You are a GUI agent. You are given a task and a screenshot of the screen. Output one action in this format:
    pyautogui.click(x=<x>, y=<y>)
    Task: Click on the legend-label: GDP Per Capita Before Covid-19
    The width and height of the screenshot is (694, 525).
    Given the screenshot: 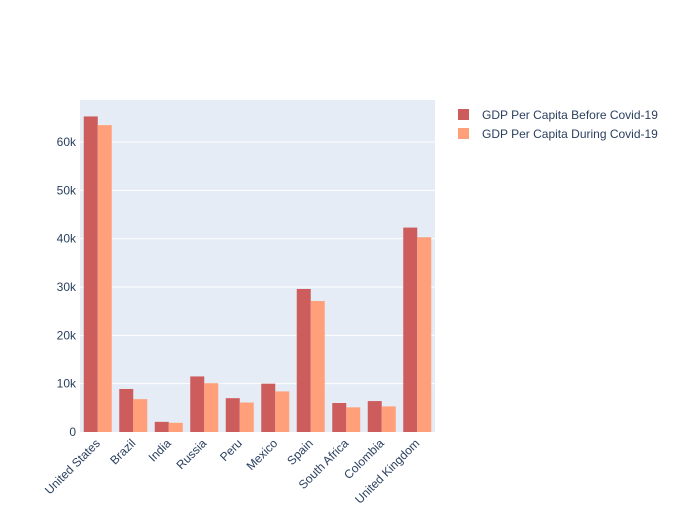 What is the action you would take?
    pyautogui.click(x=570, y=115)
    